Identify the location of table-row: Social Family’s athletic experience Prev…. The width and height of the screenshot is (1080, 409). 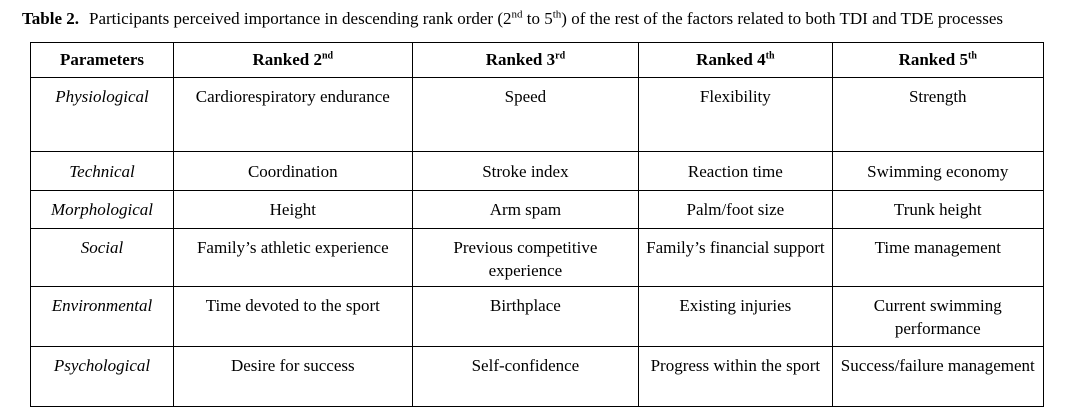
(537, 257).